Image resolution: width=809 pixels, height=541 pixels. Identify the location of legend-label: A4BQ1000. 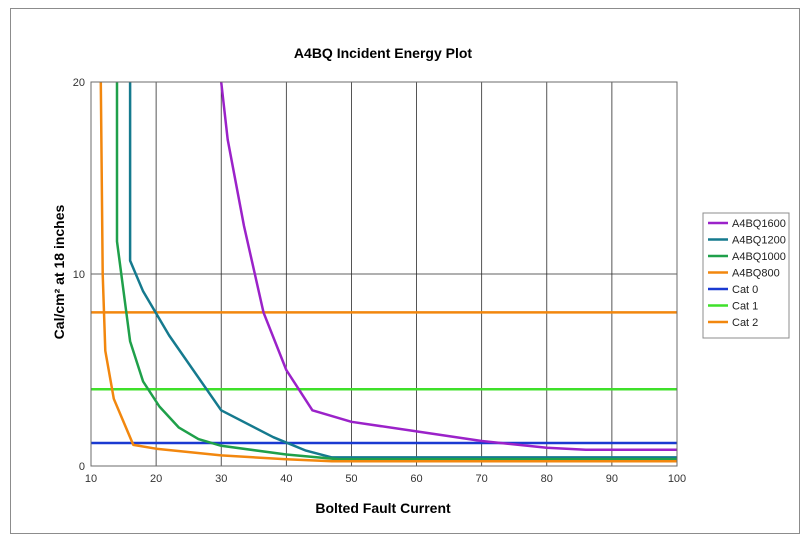
(759, 257).